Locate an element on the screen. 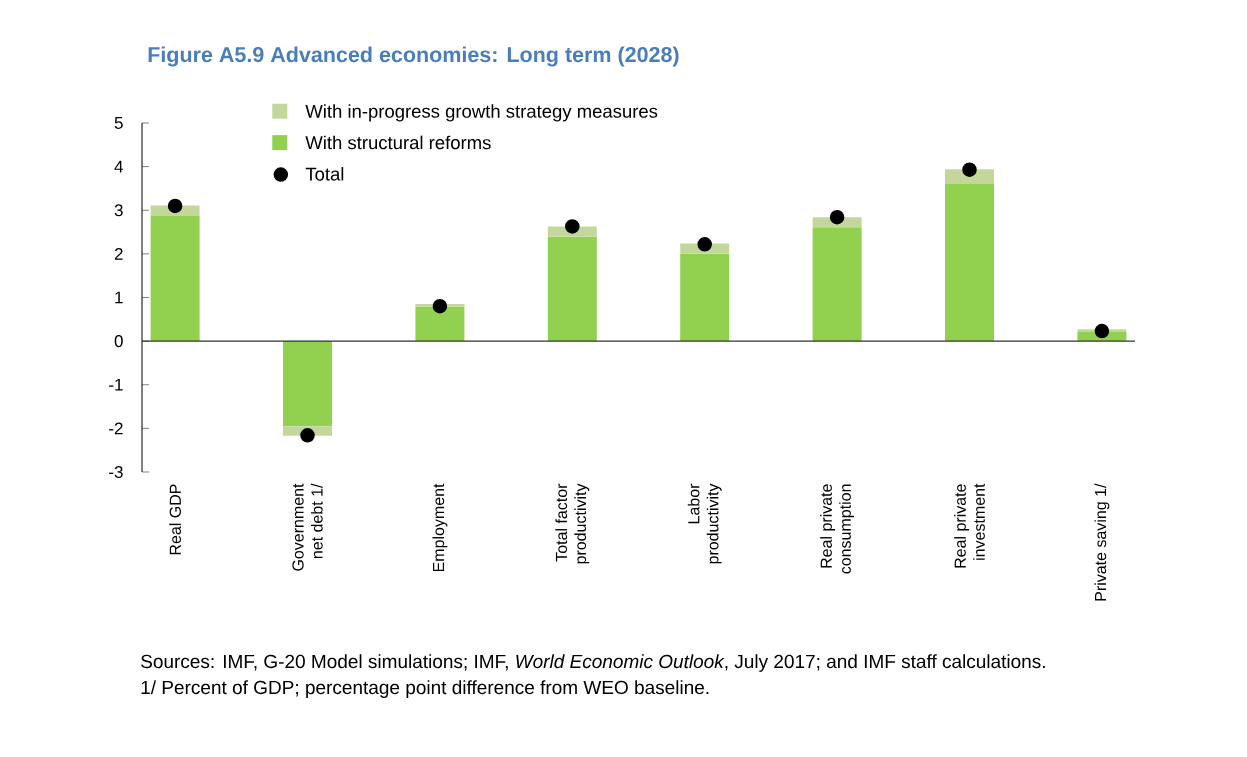 This screenshot has height=757, width=1247. legend-label: With structural reforms is located at coordinates (398, 142).